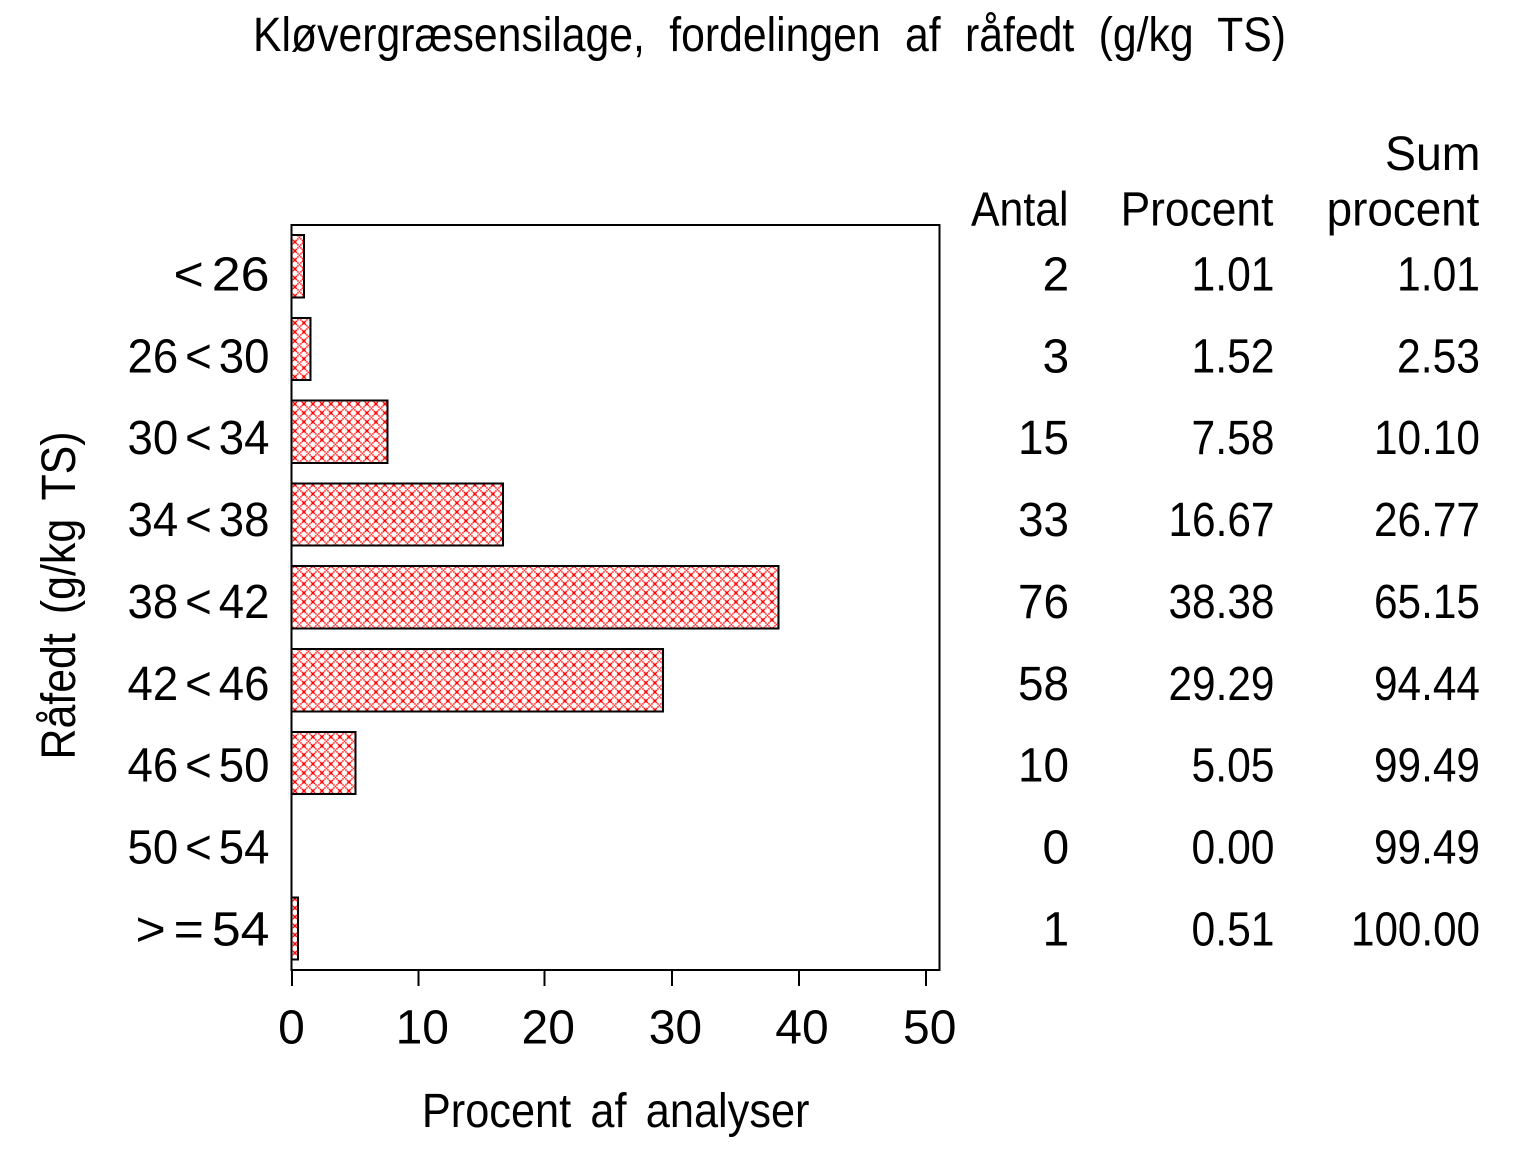  What do you see at coordinates (1055, 356) in the screenshot?
I see `svg-text: 3` at bounding box center [1055, 356].